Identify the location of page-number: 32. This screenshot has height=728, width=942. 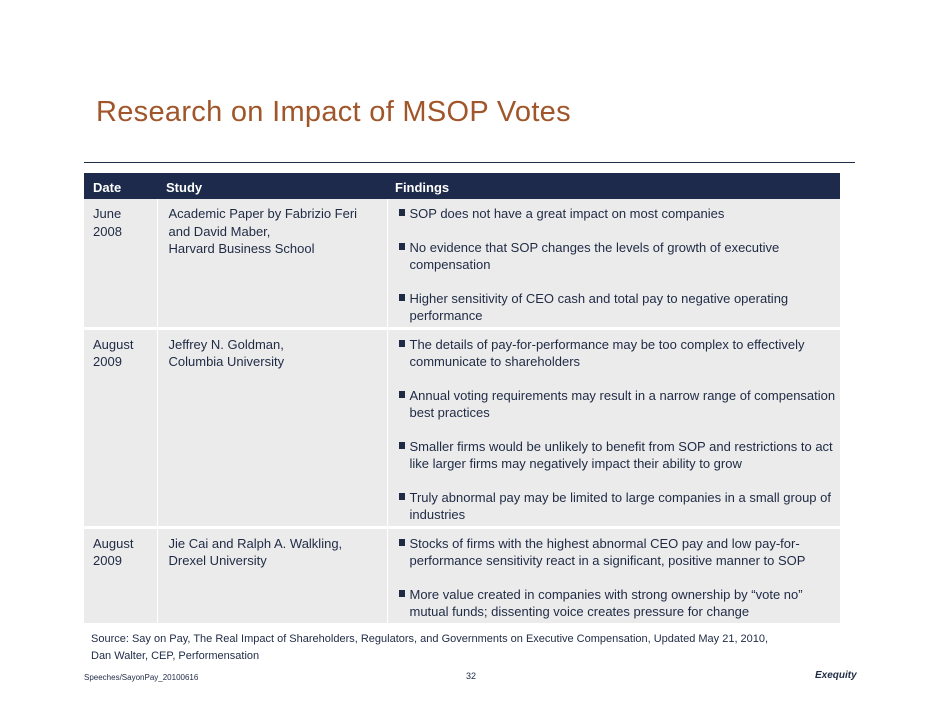
(471, 676).